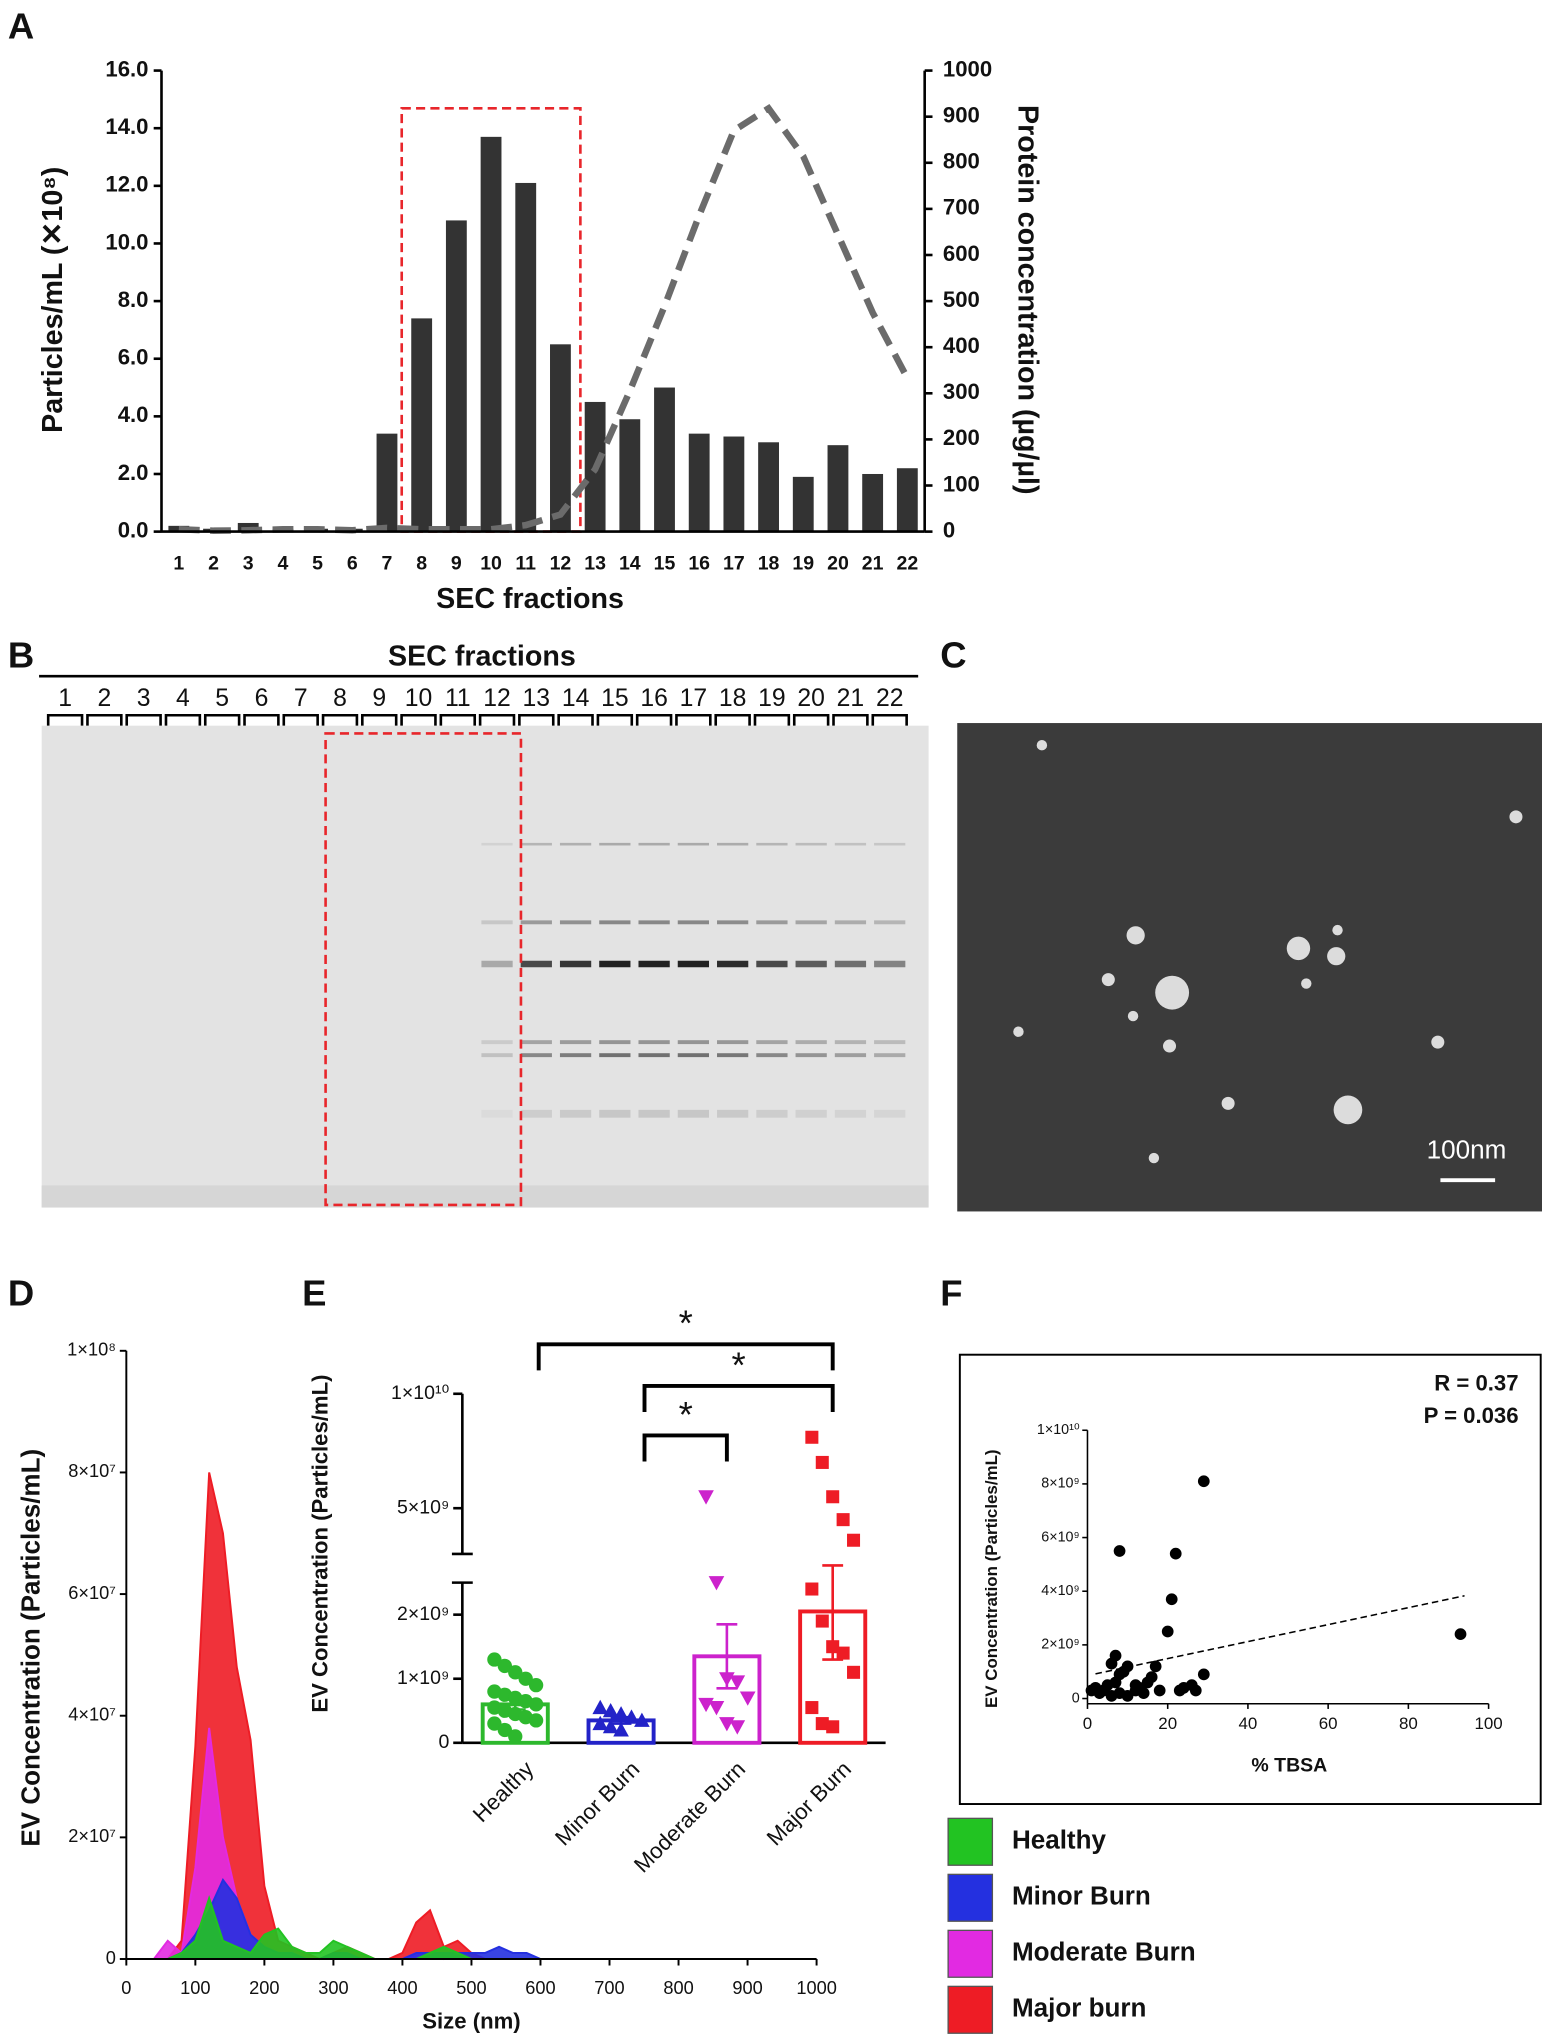 This screenshot has height=2040, width=1542. What do you see at coordinates (686, 1323) in the screenshot?
I see `significance-label: *` at bounding box center [686, 1323].